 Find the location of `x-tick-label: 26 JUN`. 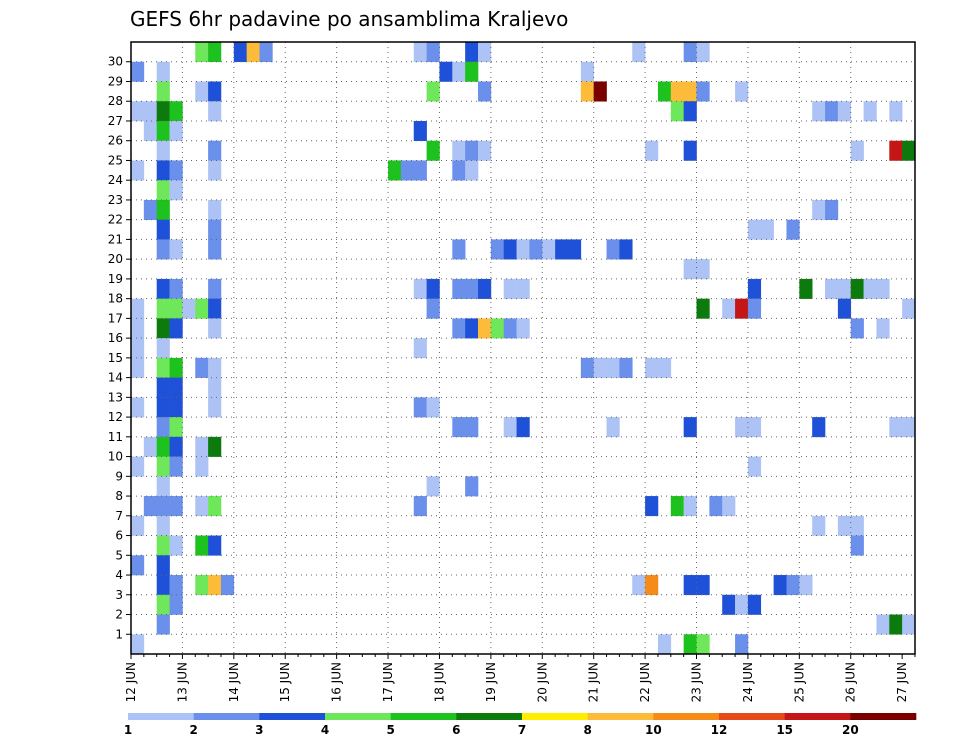

x-tick-label: 26 JUN is located at coordinates (851, 682).